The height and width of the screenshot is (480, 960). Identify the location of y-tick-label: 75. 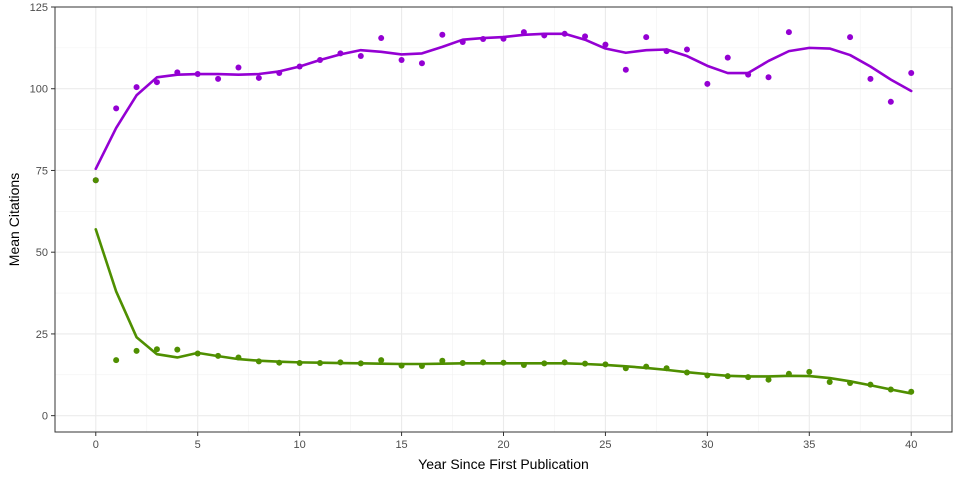
(42, 171).